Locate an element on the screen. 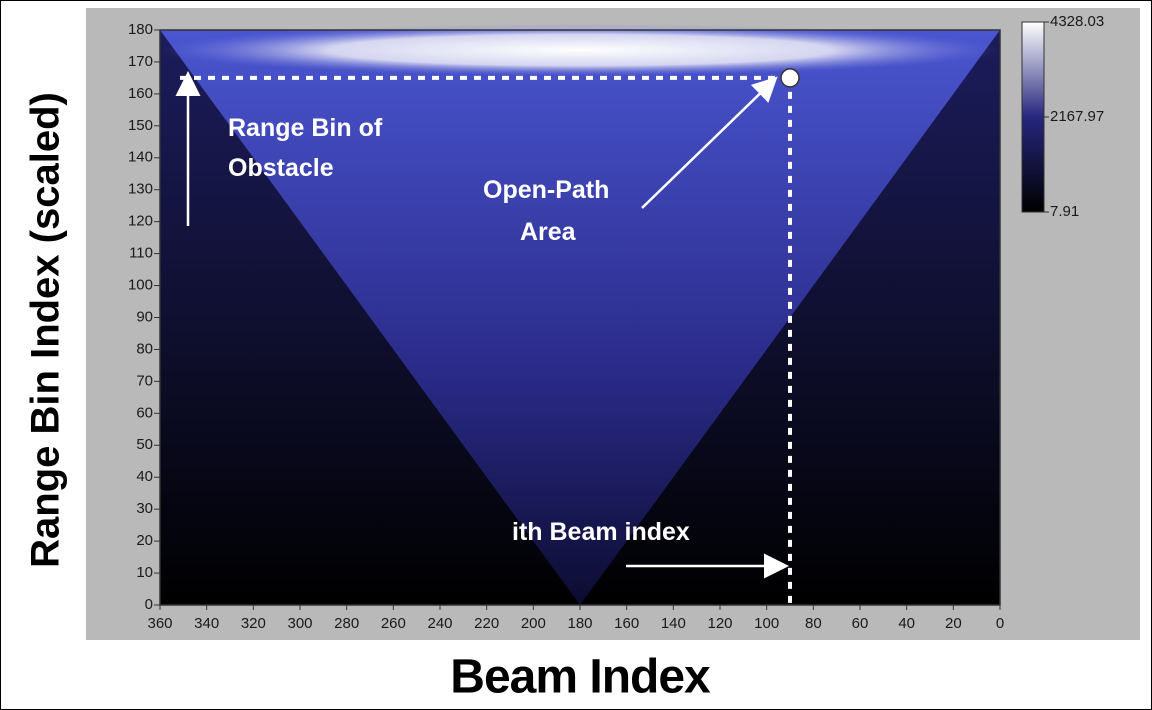  y-tick-label: 90 is located at coordinates (144, 316).